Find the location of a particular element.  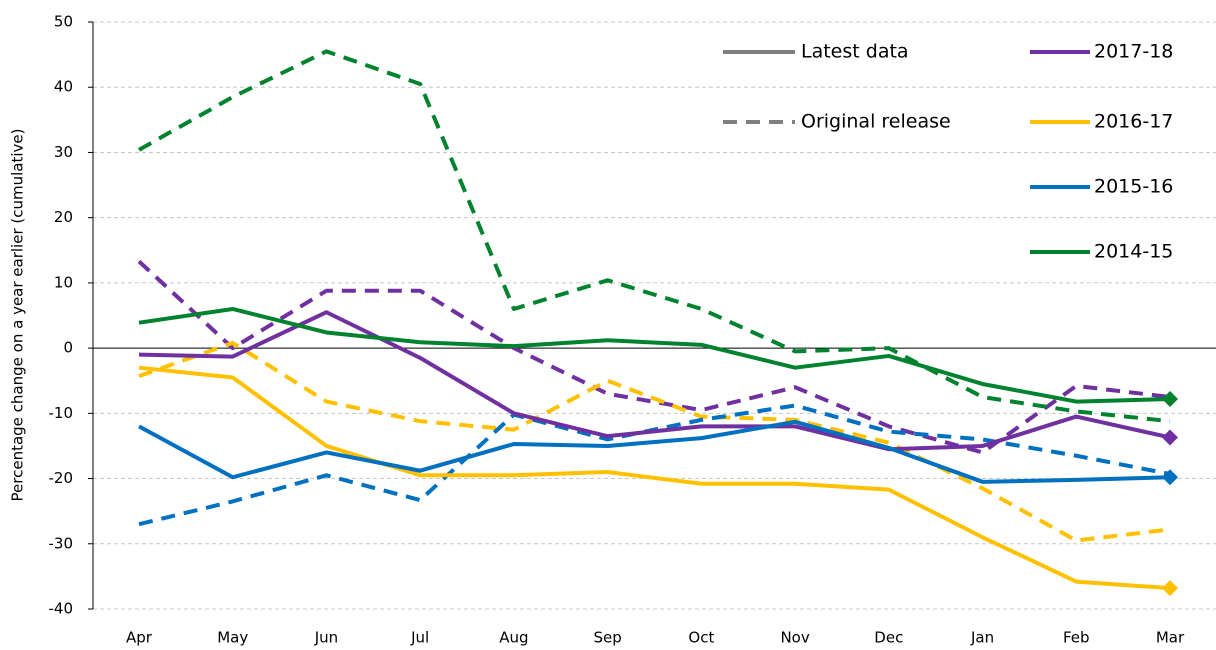

x-tick-label: Jul is located at coordinates (419, 638).